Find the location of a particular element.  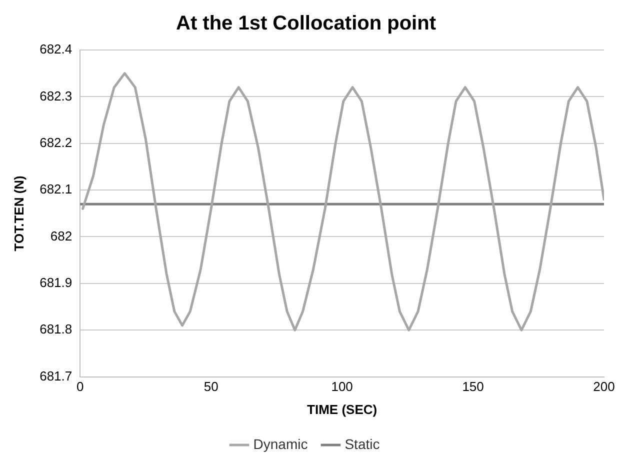

y-tick-label: 681.7 is located at coordinates (56, 376).